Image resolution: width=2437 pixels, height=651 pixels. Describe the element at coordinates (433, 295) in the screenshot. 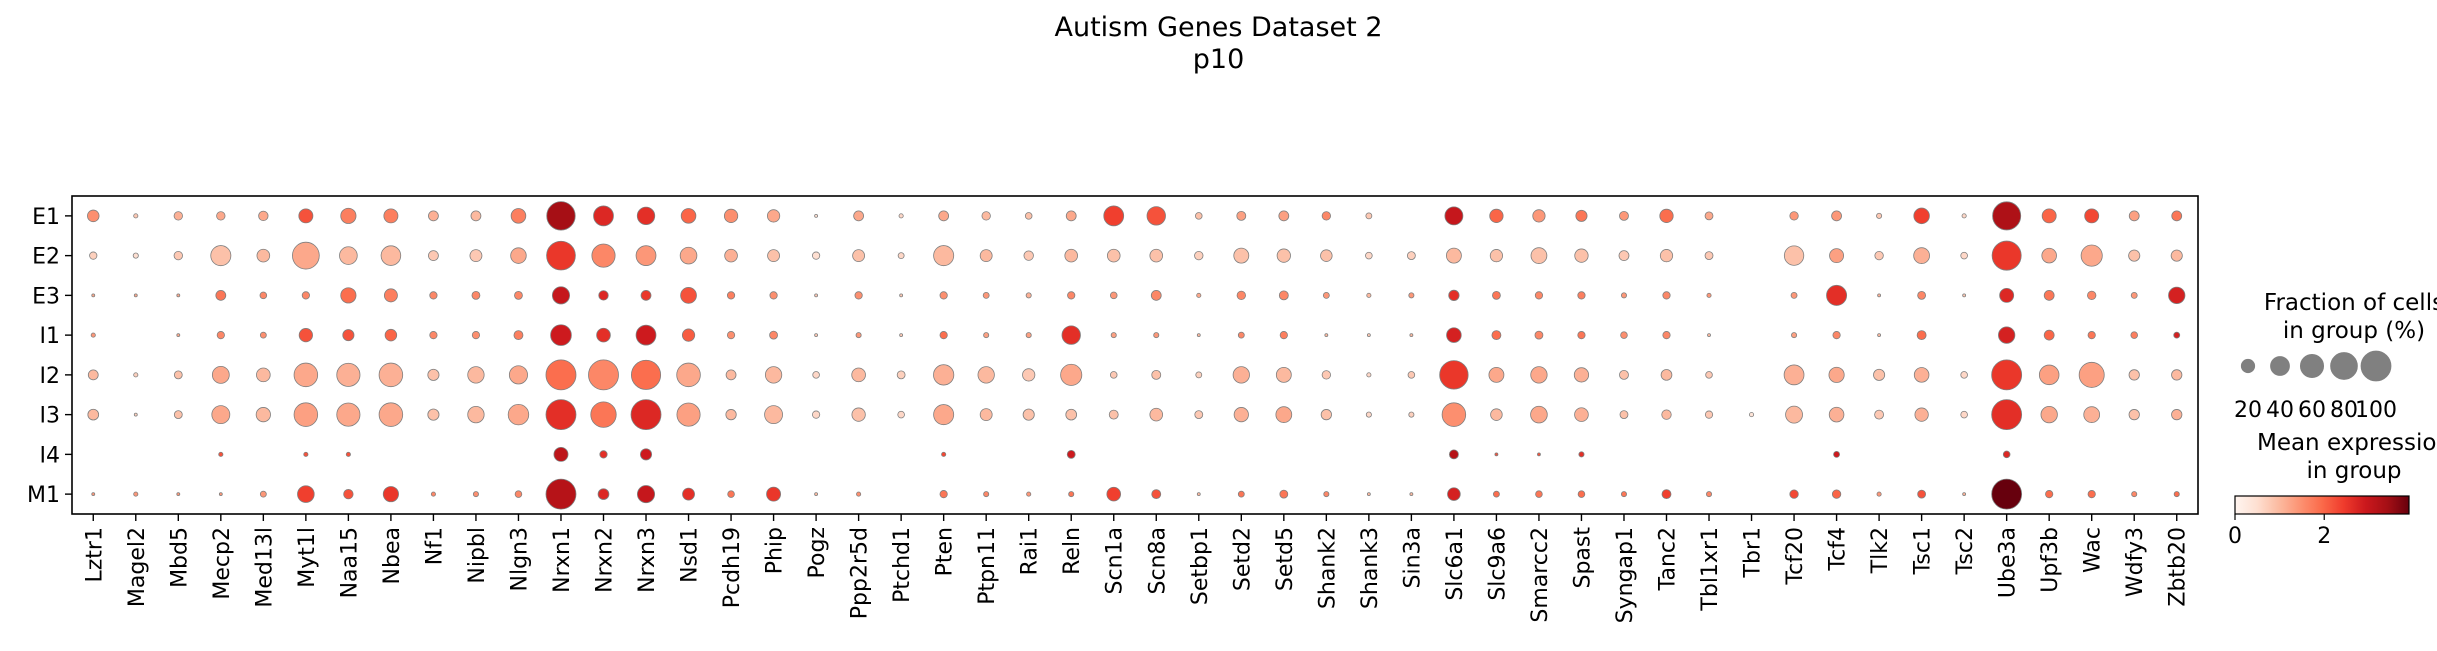

I see `dot-e3-nf1` at that location.